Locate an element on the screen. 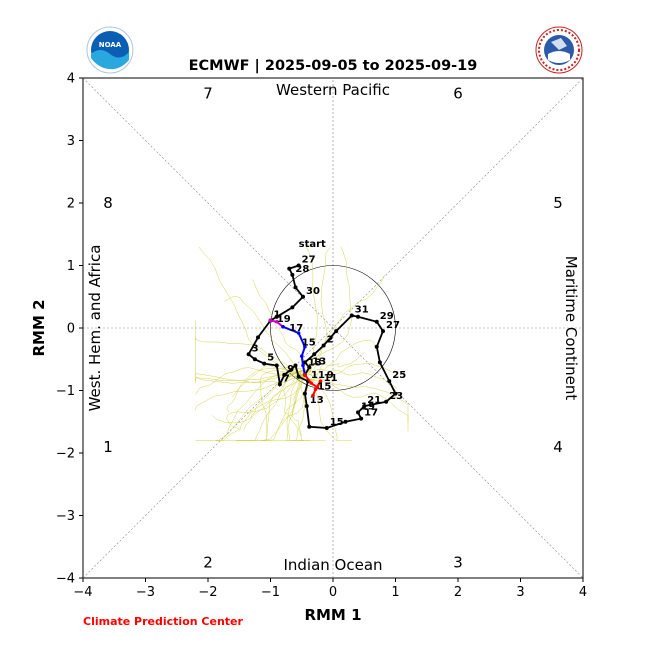  x-tick-label: −3 is located at coordinates (145, 592).